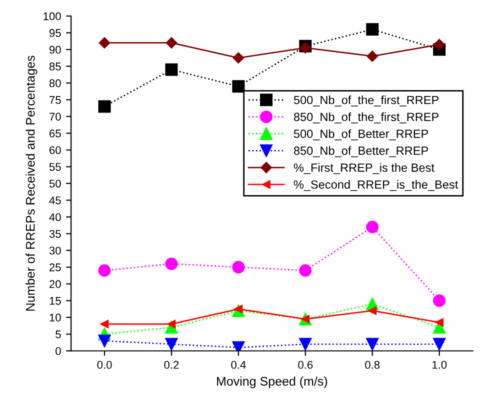 The height and width of the screenshot is (401, 480). What do you see at coordinates (55, 318) in the screenshot?
I see `y-tick-label: 10` at bounding box center [55, 318].